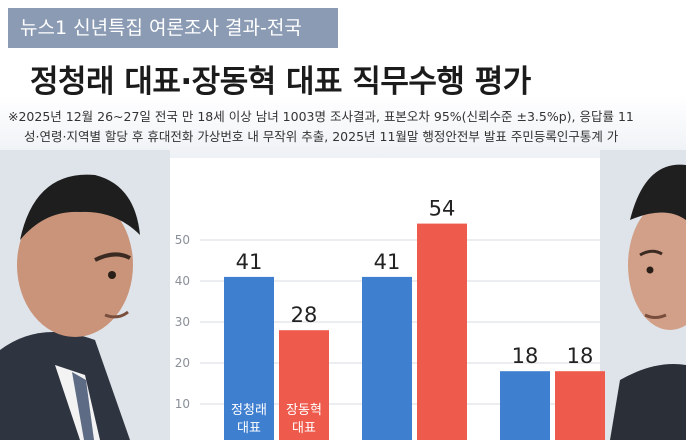  What do you see at coordinates (173, 28) in the screenshot?
I see `survey-tag: 뉴스1 신년특집 여론조사 결과-전국` at bounding box center [173, 28].